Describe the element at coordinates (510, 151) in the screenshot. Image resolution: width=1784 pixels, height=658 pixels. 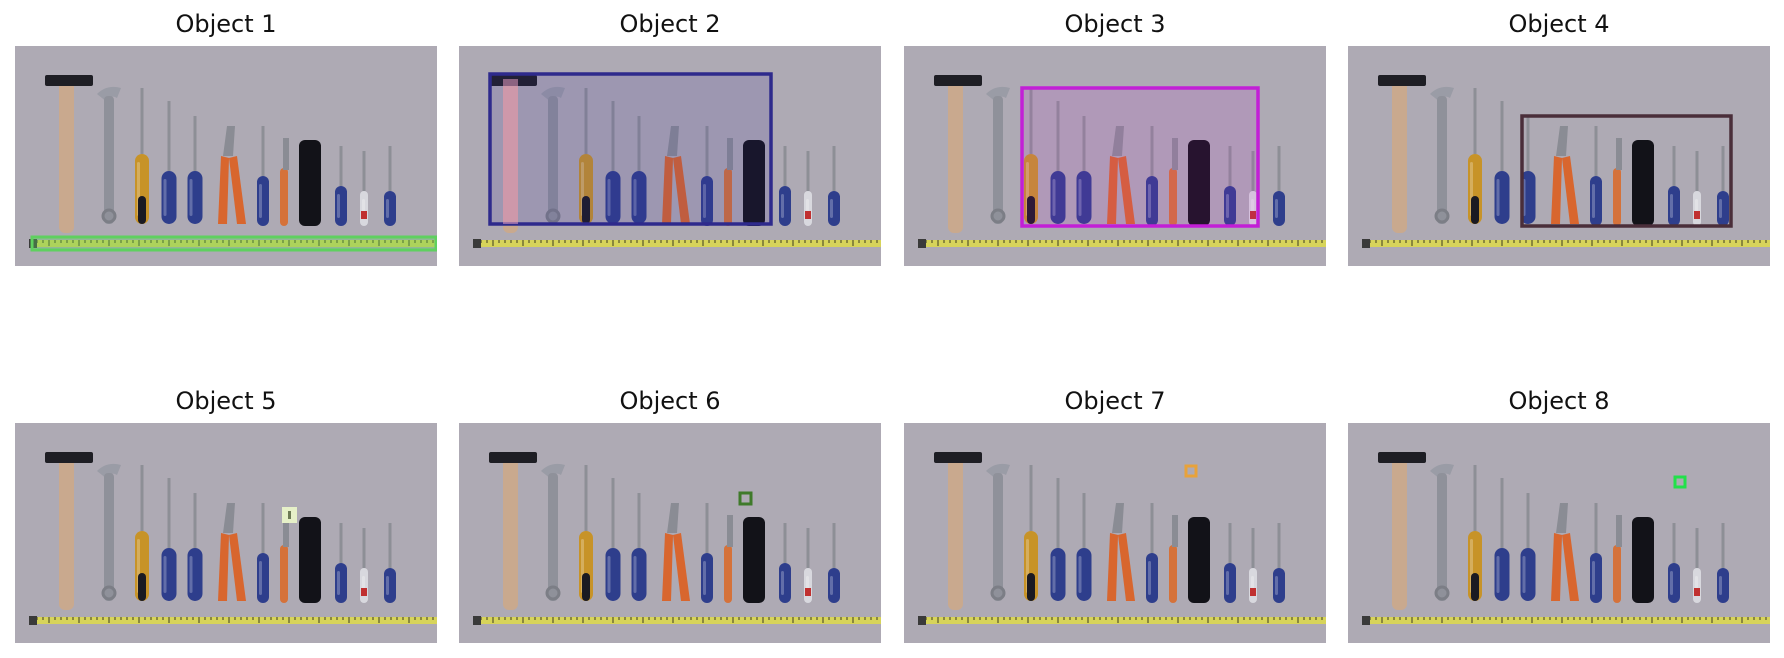
I see `highlight-mask` at that location.